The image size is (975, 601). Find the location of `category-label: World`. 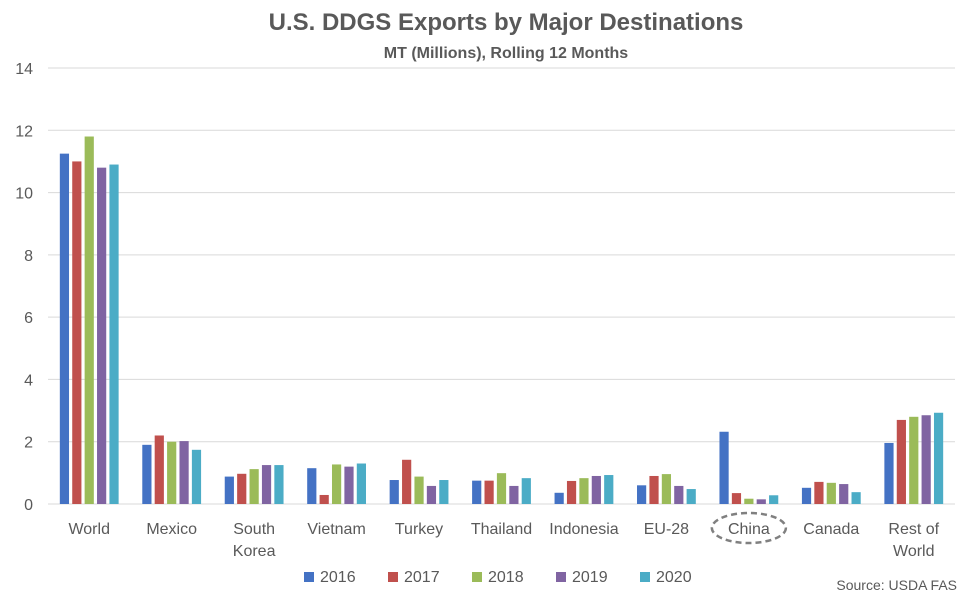

category-label: World is located at coordinates (89, 529).